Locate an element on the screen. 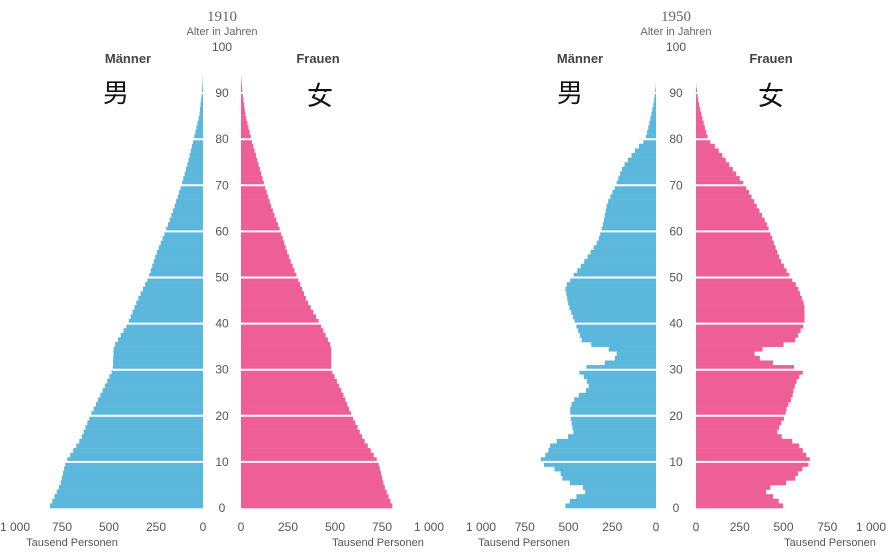 Image resolution: width=893 pixels, height=554 pixels. x-tick-left: 250 is located at coordinates (156, 527).